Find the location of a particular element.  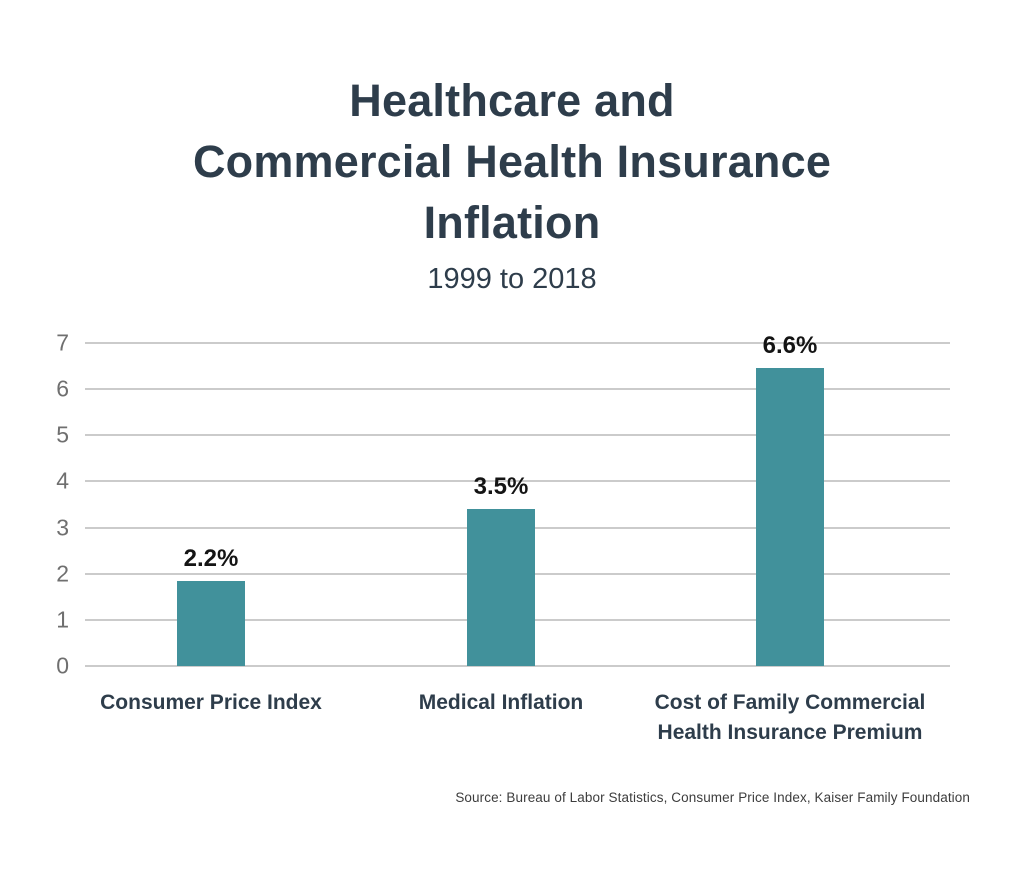

chart-title-line-2: Commercial Health Insurance is located at coordinates (512, 161).